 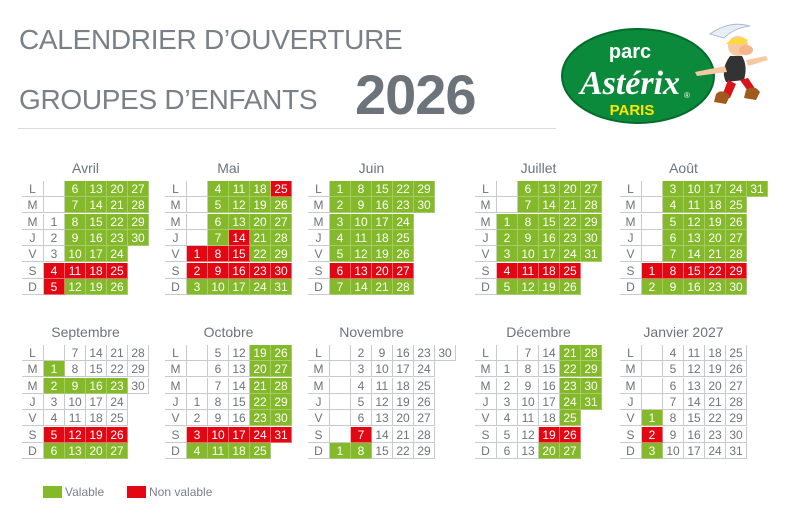 What do you see at coordinates (382, 270) in the screenshot?
I see `day-non-valable: 20` at bounding box center [382, 270].